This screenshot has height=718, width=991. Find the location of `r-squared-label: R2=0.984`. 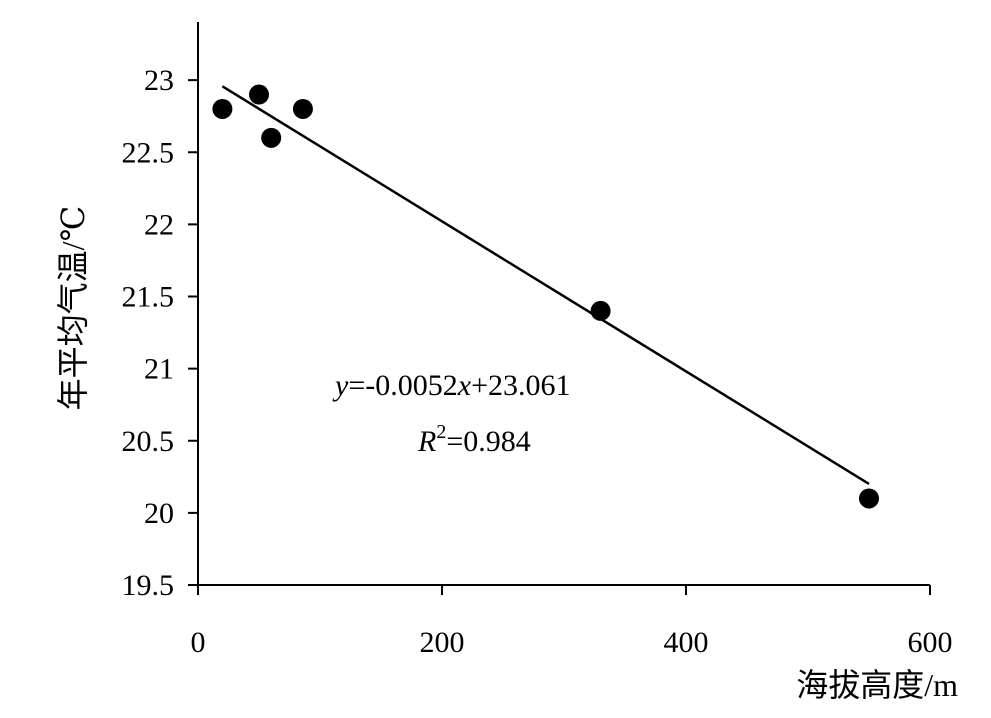

r-squared-label: R2=0.984 is located at coordinates (474, 439).